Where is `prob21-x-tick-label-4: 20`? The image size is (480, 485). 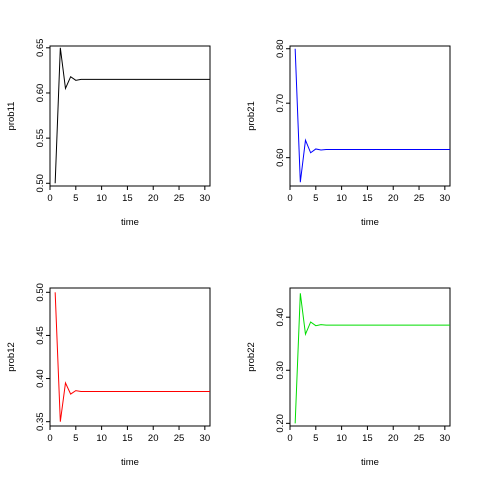
prob21-x-tick-label-4: 20 is located at coordinates (393, 198).